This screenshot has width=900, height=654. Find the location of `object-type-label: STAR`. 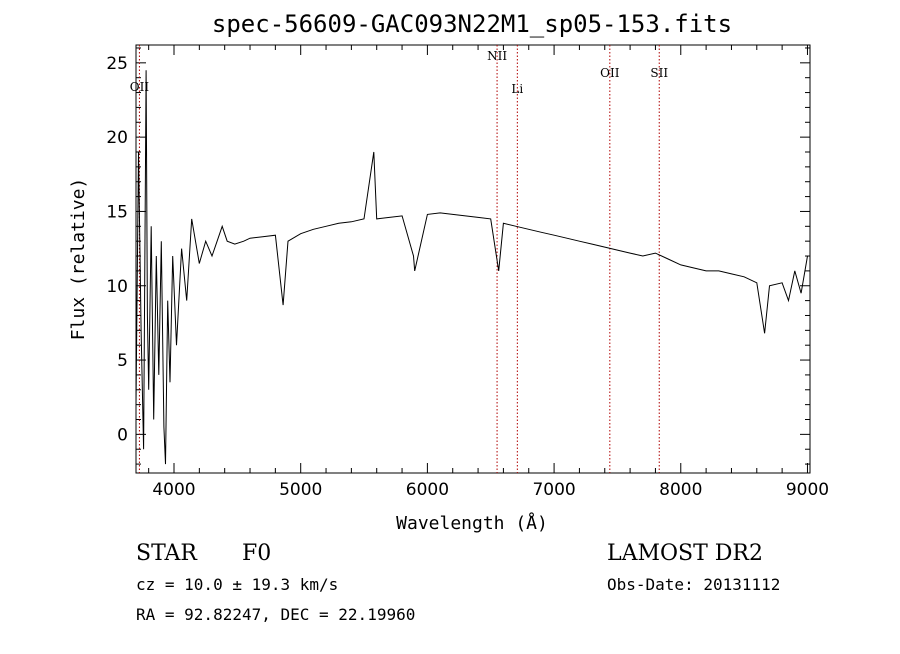

object-type-label: STAR is located at coordinates (167, 553).